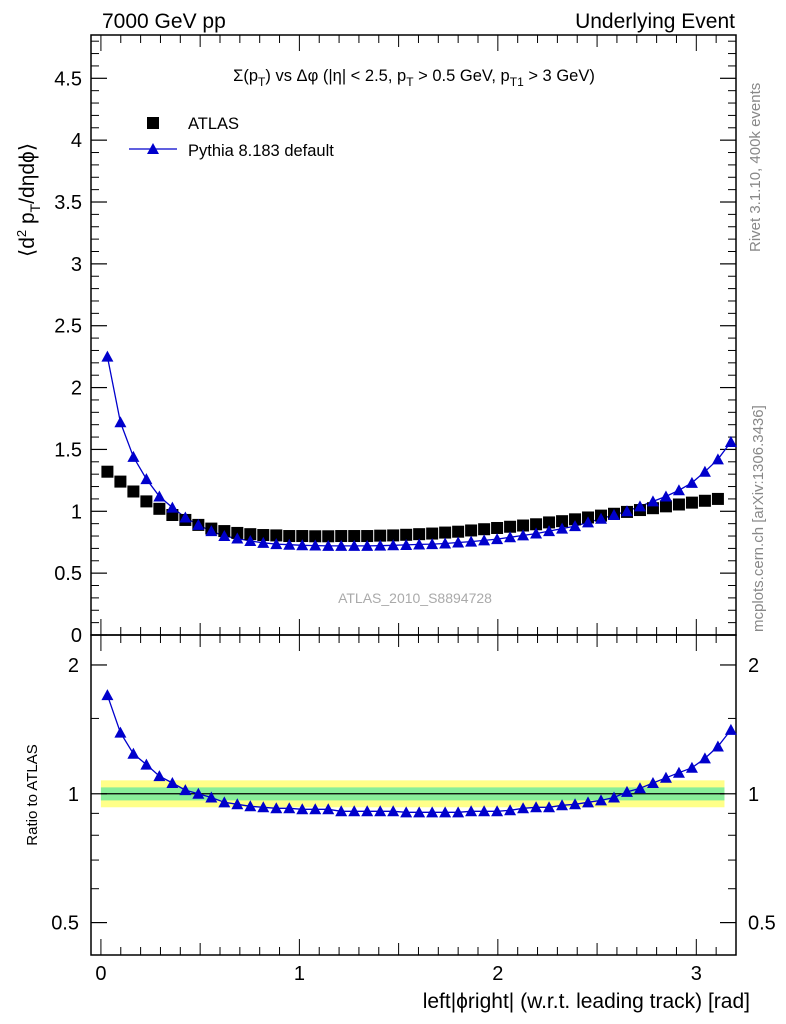 This screenshot has width=786, height=1024. I want to click on main-ytick-label: 4.5, so click(68, 79).